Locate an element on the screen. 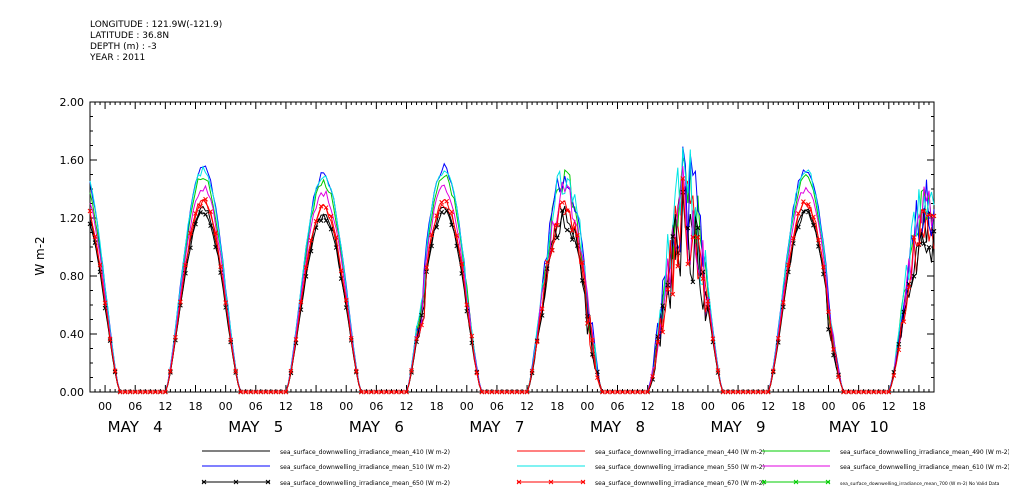  y-tick-label: 2.00 is located at coordinates (72, 102).